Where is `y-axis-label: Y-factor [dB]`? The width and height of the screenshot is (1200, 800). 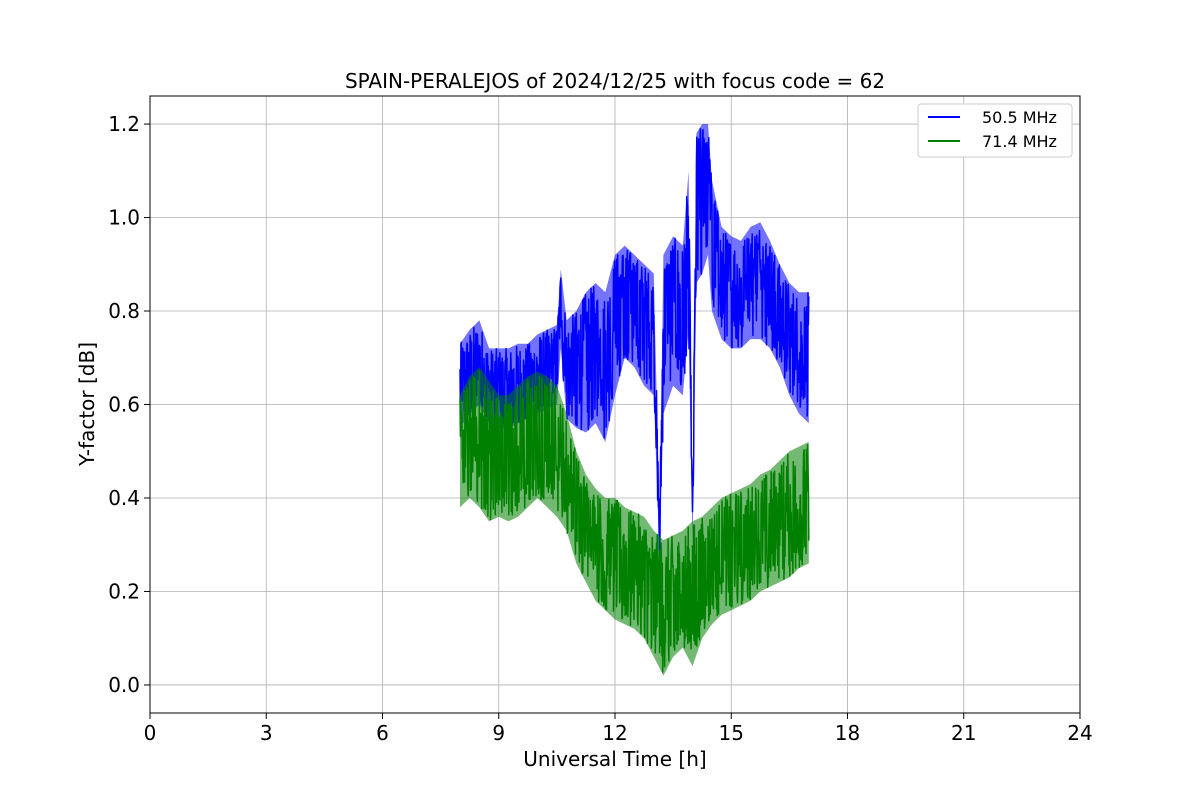 y-axis-label: Y-factor [dB] is located at coordinates (87, 404).